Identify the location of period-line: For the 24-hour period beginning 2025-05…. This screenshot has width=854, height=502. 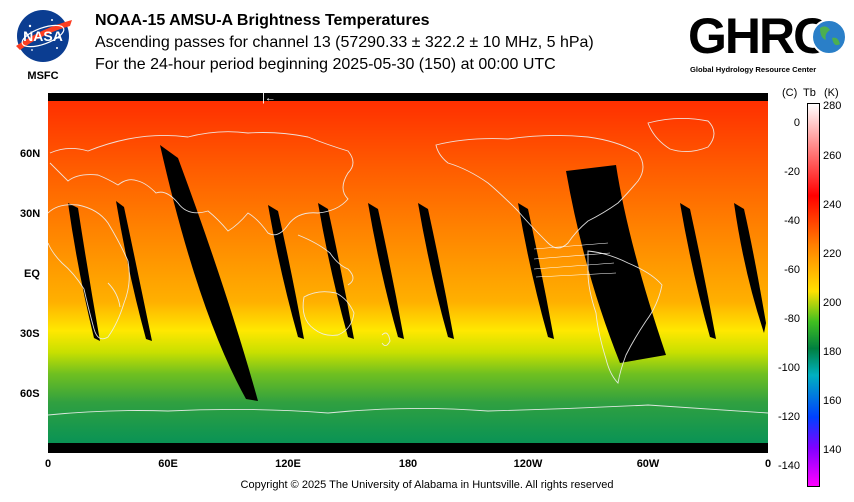
(325, 64).